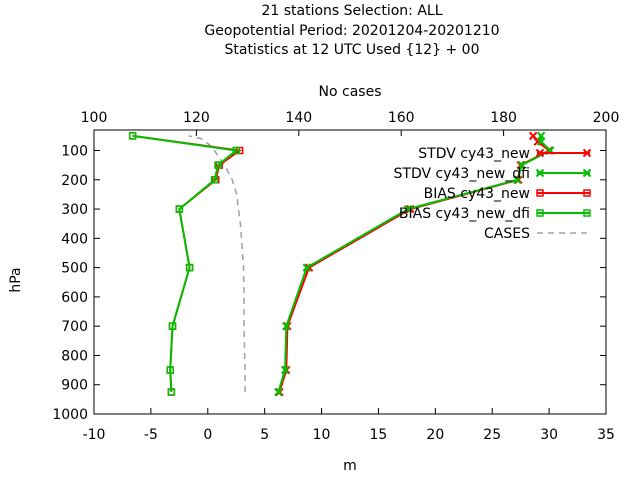 The image size is (640, 480). I want to click on legend-label: CASES, so click(507, 234).